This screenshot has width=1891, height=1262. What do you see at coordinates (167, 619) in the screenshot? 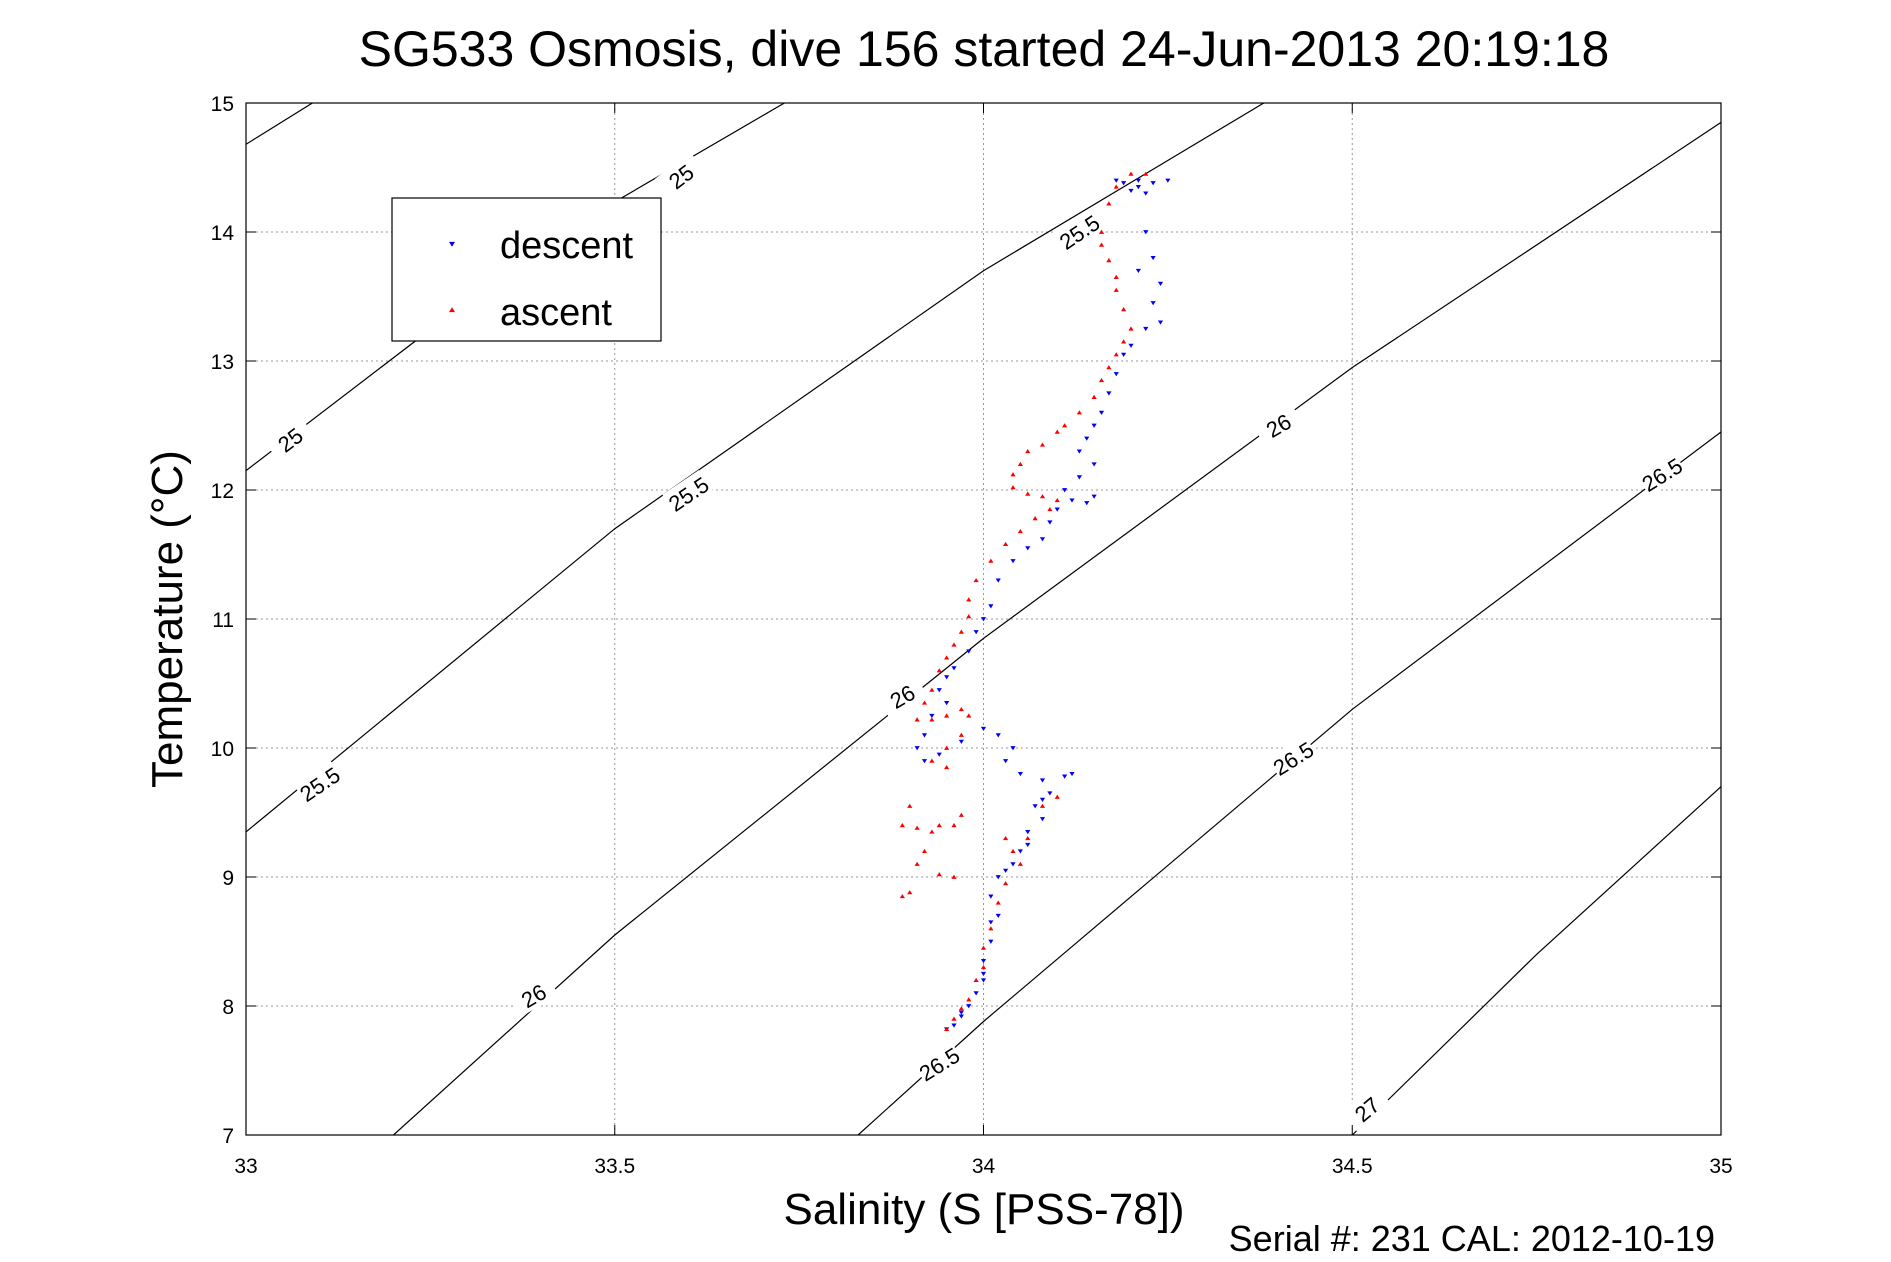
I see `y-axis-label: Temperature (°C)` at bounding box center [167, 619].